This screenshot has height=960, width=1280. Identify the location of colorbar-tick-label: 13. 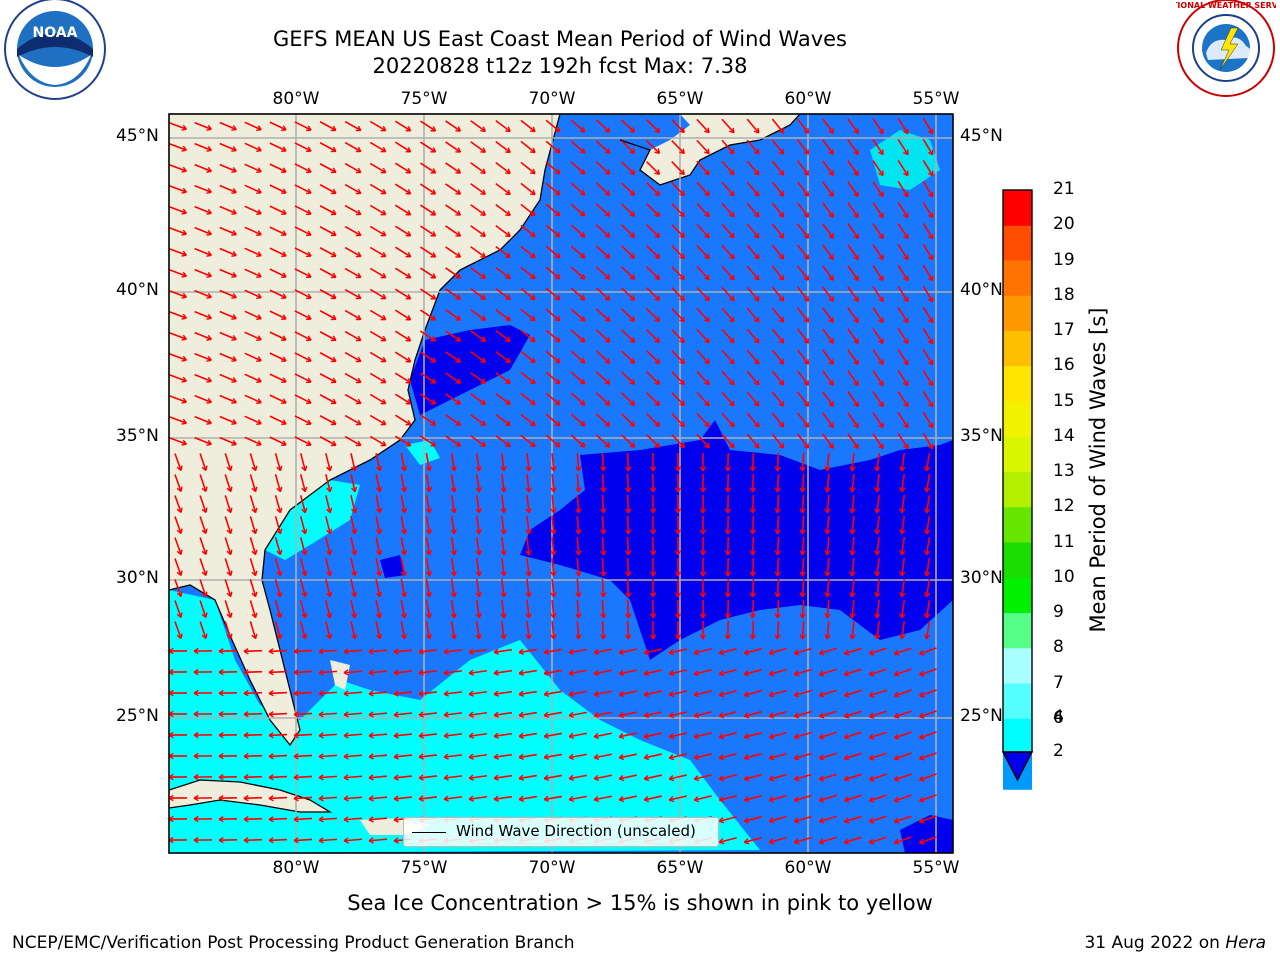
(1064, 471).